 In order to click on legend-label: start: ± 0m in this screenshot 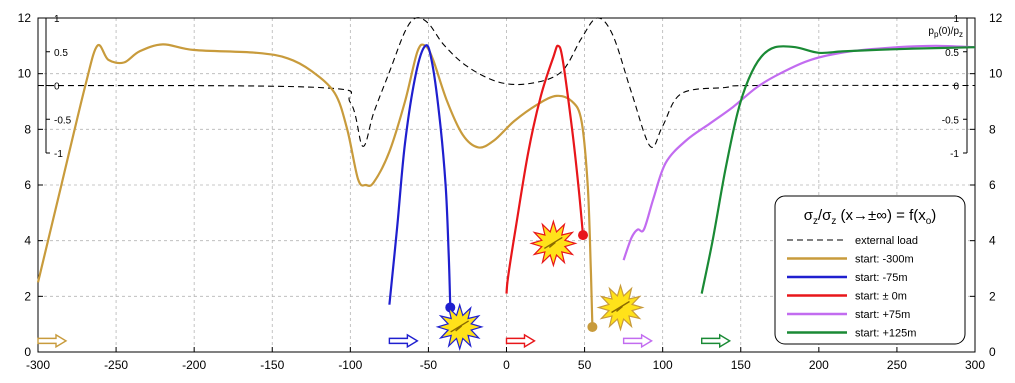, I will do `click(881, 297)`.